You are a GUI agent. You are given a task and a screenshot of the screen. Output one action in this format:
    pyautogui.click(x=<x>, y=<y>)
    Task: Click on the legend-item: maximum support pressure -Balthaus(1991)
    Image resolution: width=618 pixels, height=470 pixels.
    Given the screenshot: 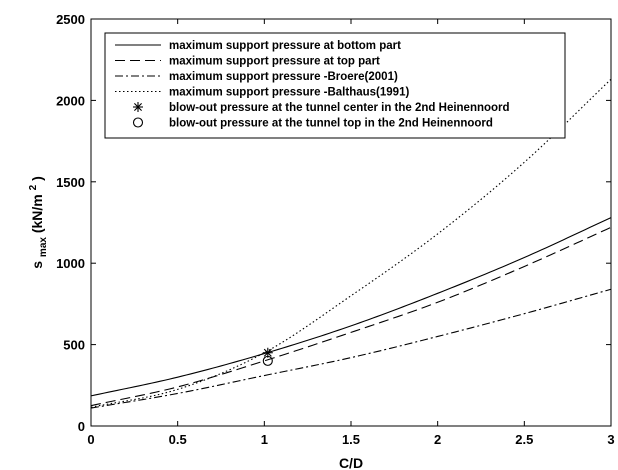 What is the action you would take?
    pyautogui.click(x=262, y=93)
    